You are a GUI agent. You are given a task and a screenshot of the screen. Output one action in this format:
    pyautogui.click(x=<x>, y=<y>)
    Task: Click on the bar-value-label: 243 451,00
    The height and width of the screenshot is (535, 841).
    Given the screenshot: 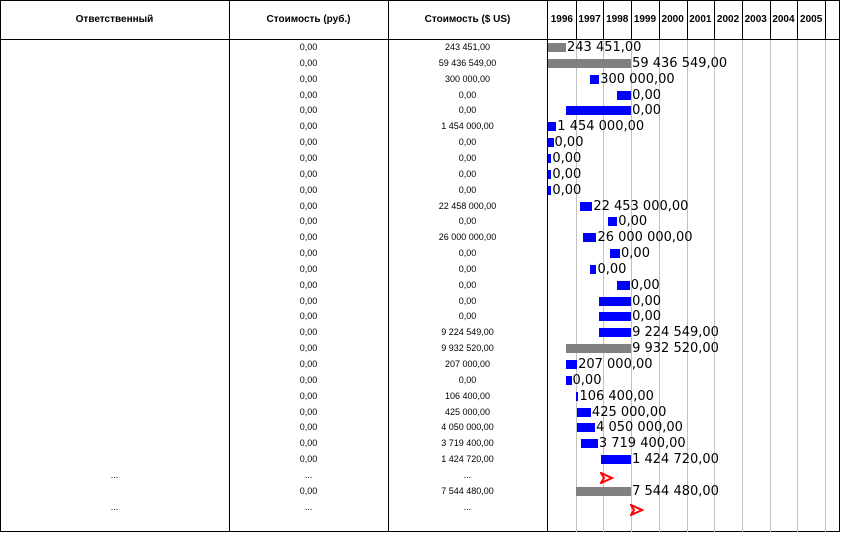 What is the action you would take?
    pyautogui.click(x=604, y=47)
    